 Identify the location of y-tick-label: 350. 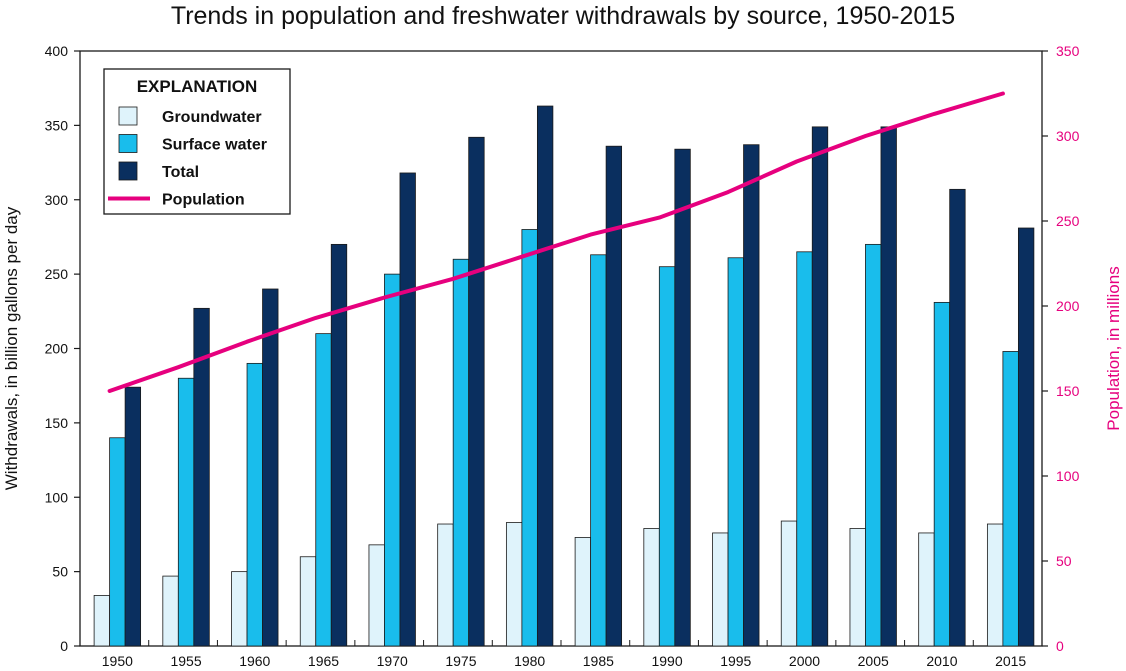
(57, 125).